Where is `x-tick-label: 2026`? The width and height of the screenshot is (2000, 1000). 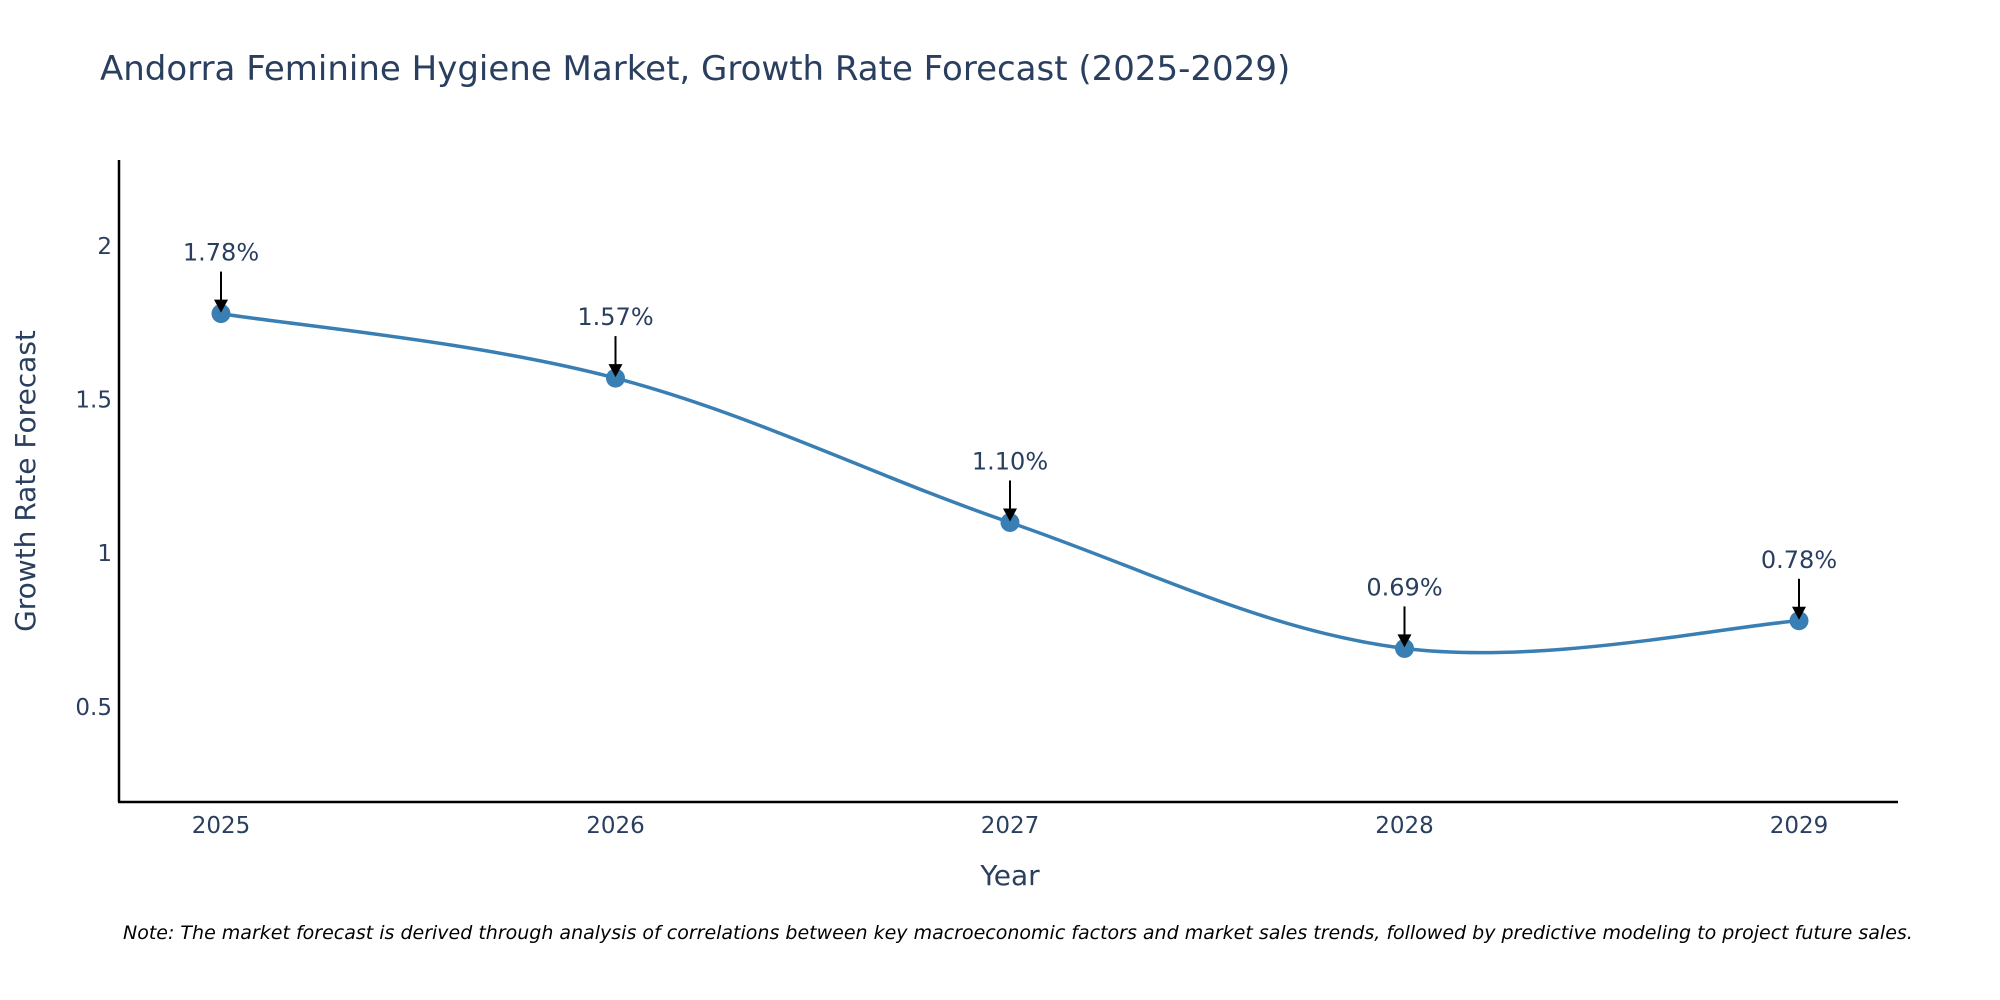 x-tick-label: 2026 is located at coordinates (615, 826).